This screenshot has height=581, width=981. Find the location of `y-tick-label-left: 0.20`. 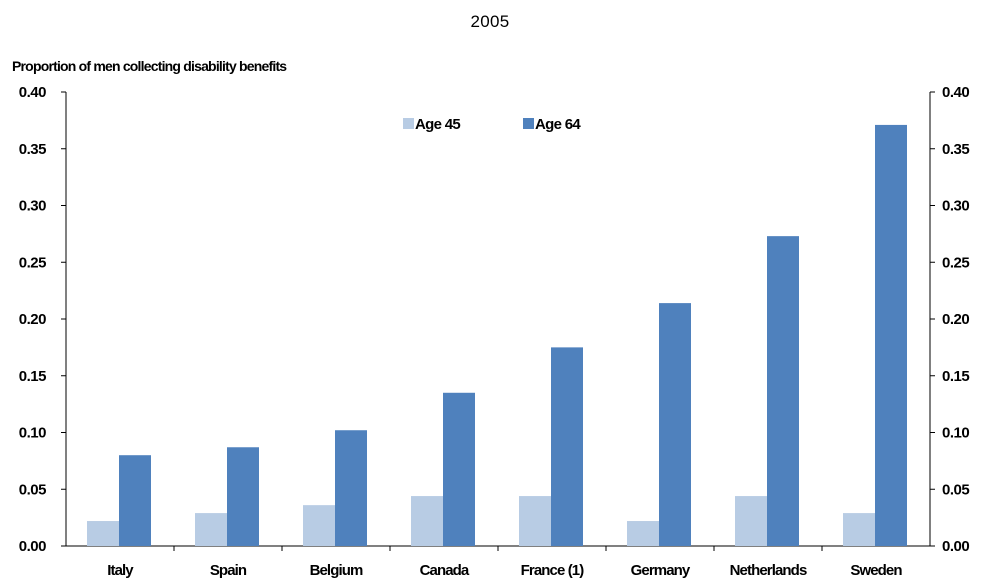

y-tick-label-left: 0.20 is located at coordinates (32, 319).